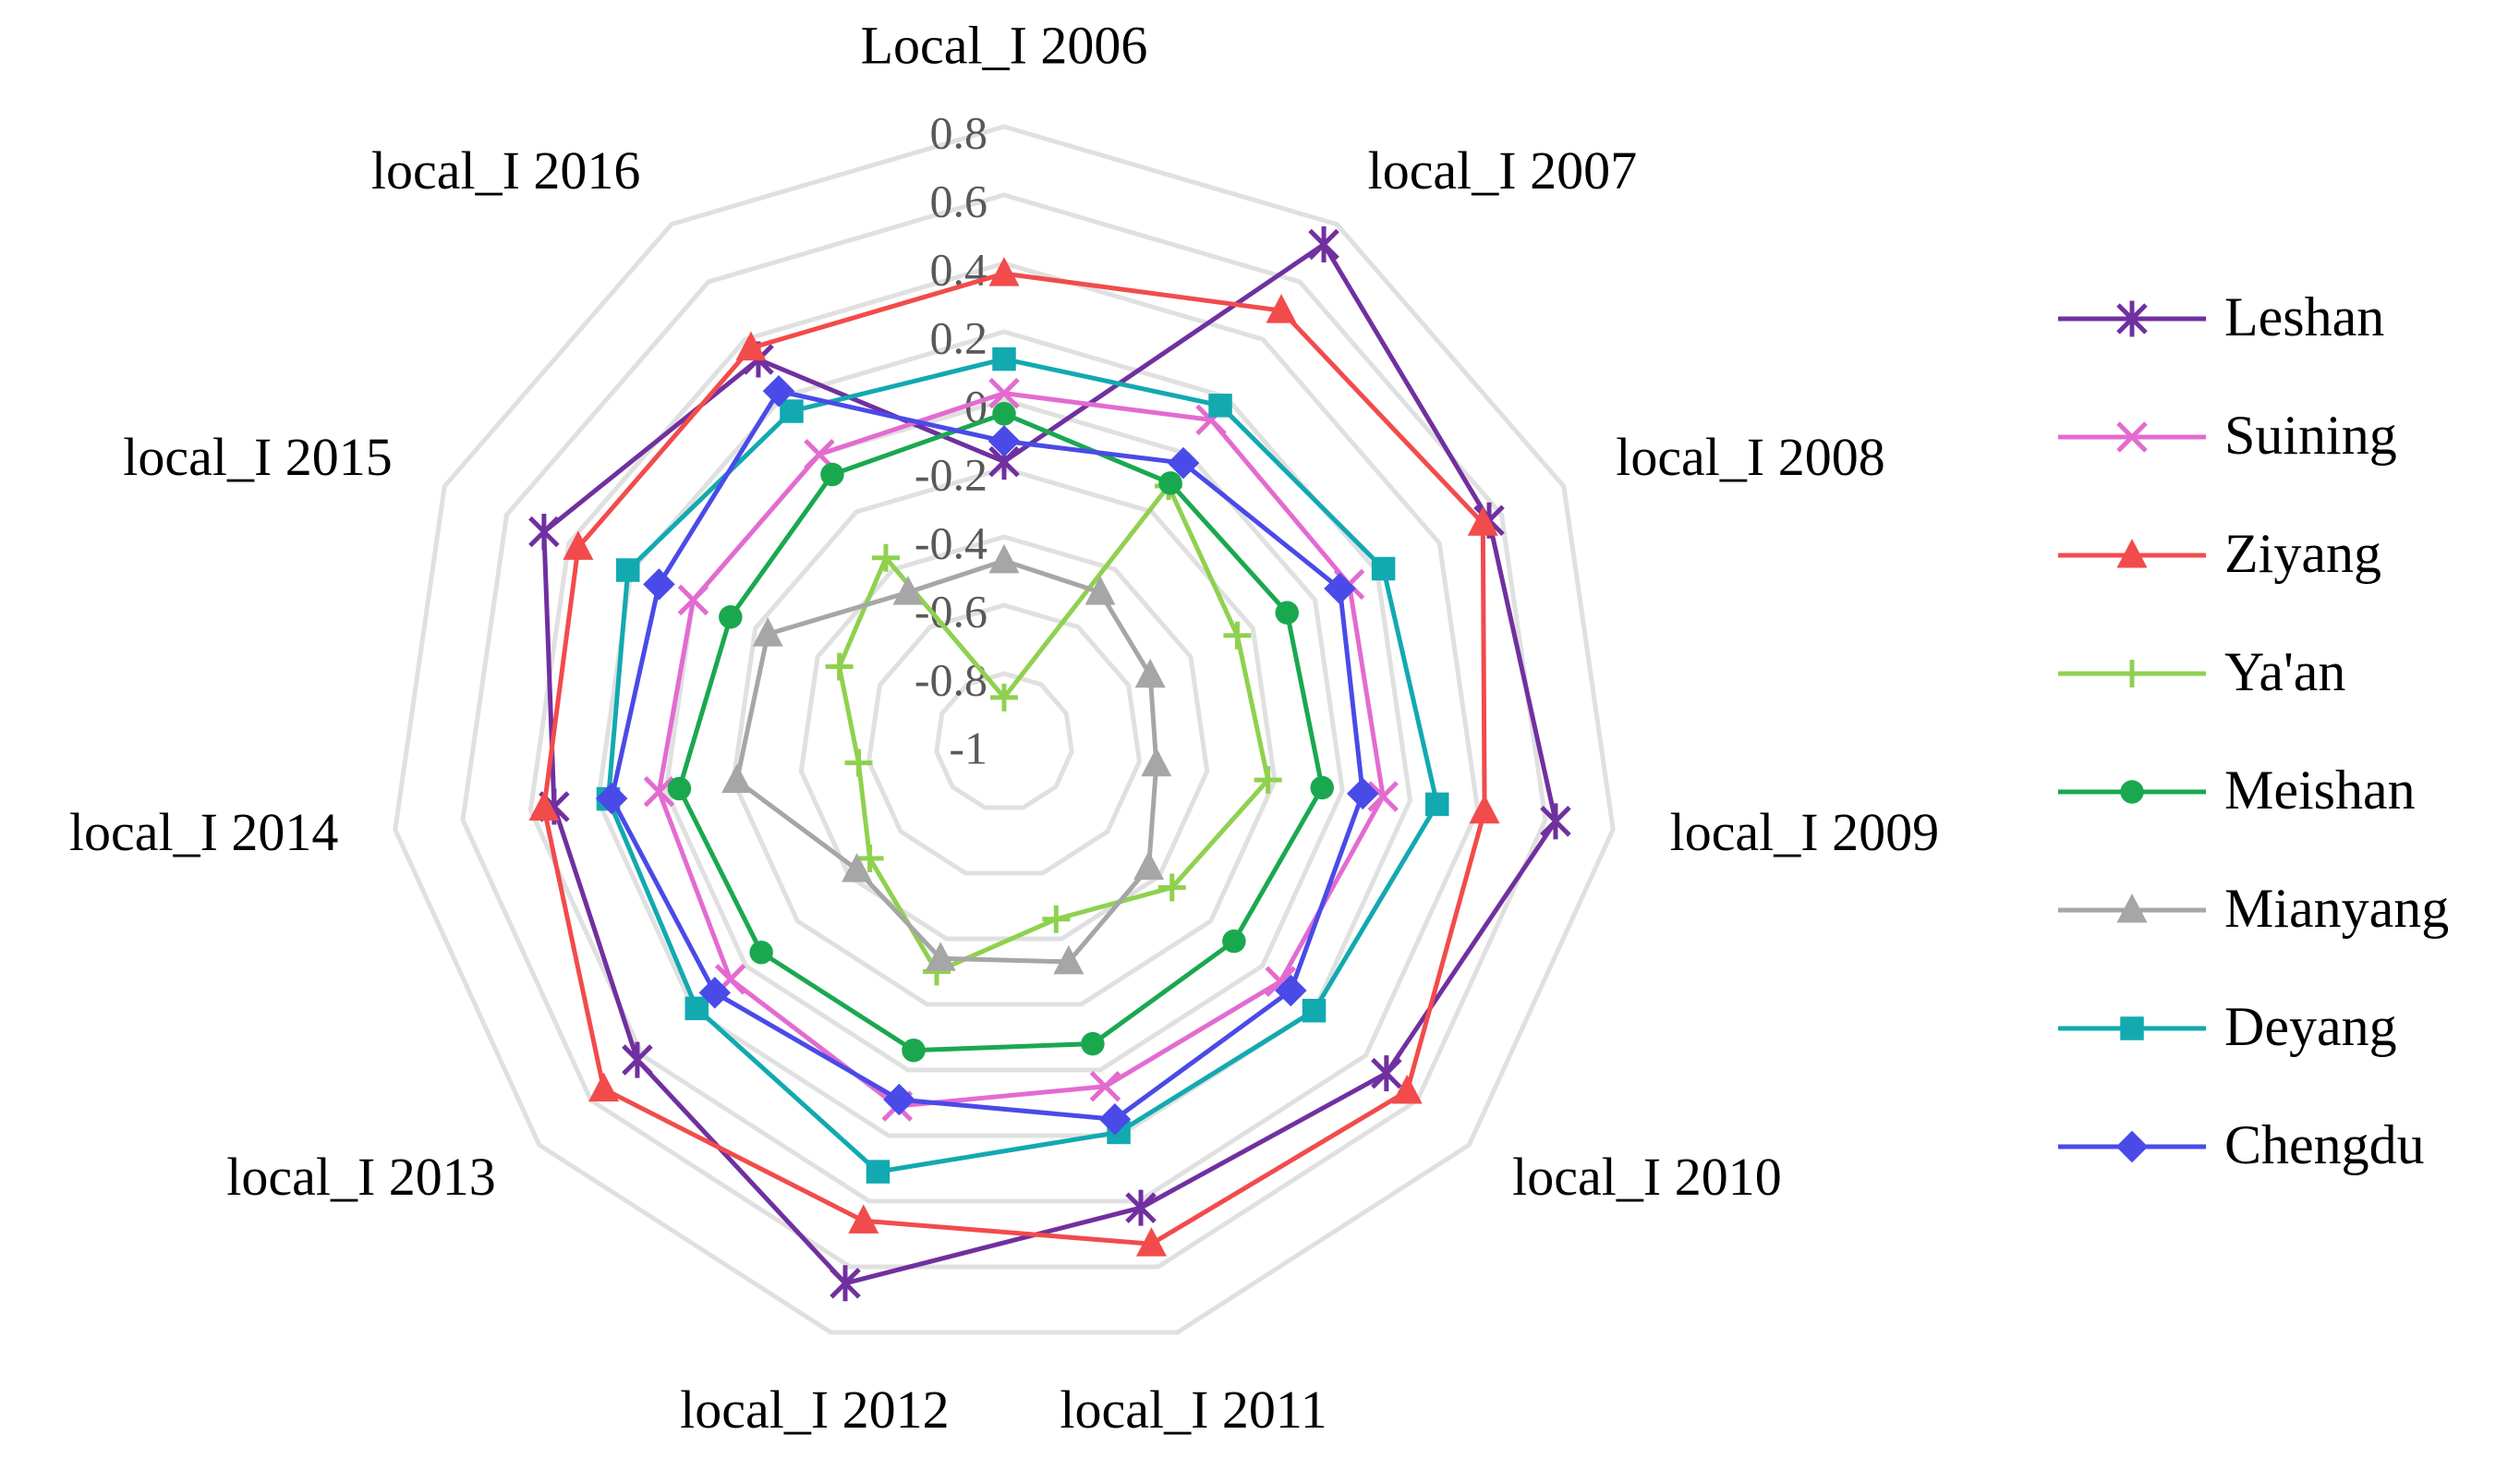  Describe the element at coordinates (2284, 672) in the screenshot. I see `legend-label: Ya'an` at that location.